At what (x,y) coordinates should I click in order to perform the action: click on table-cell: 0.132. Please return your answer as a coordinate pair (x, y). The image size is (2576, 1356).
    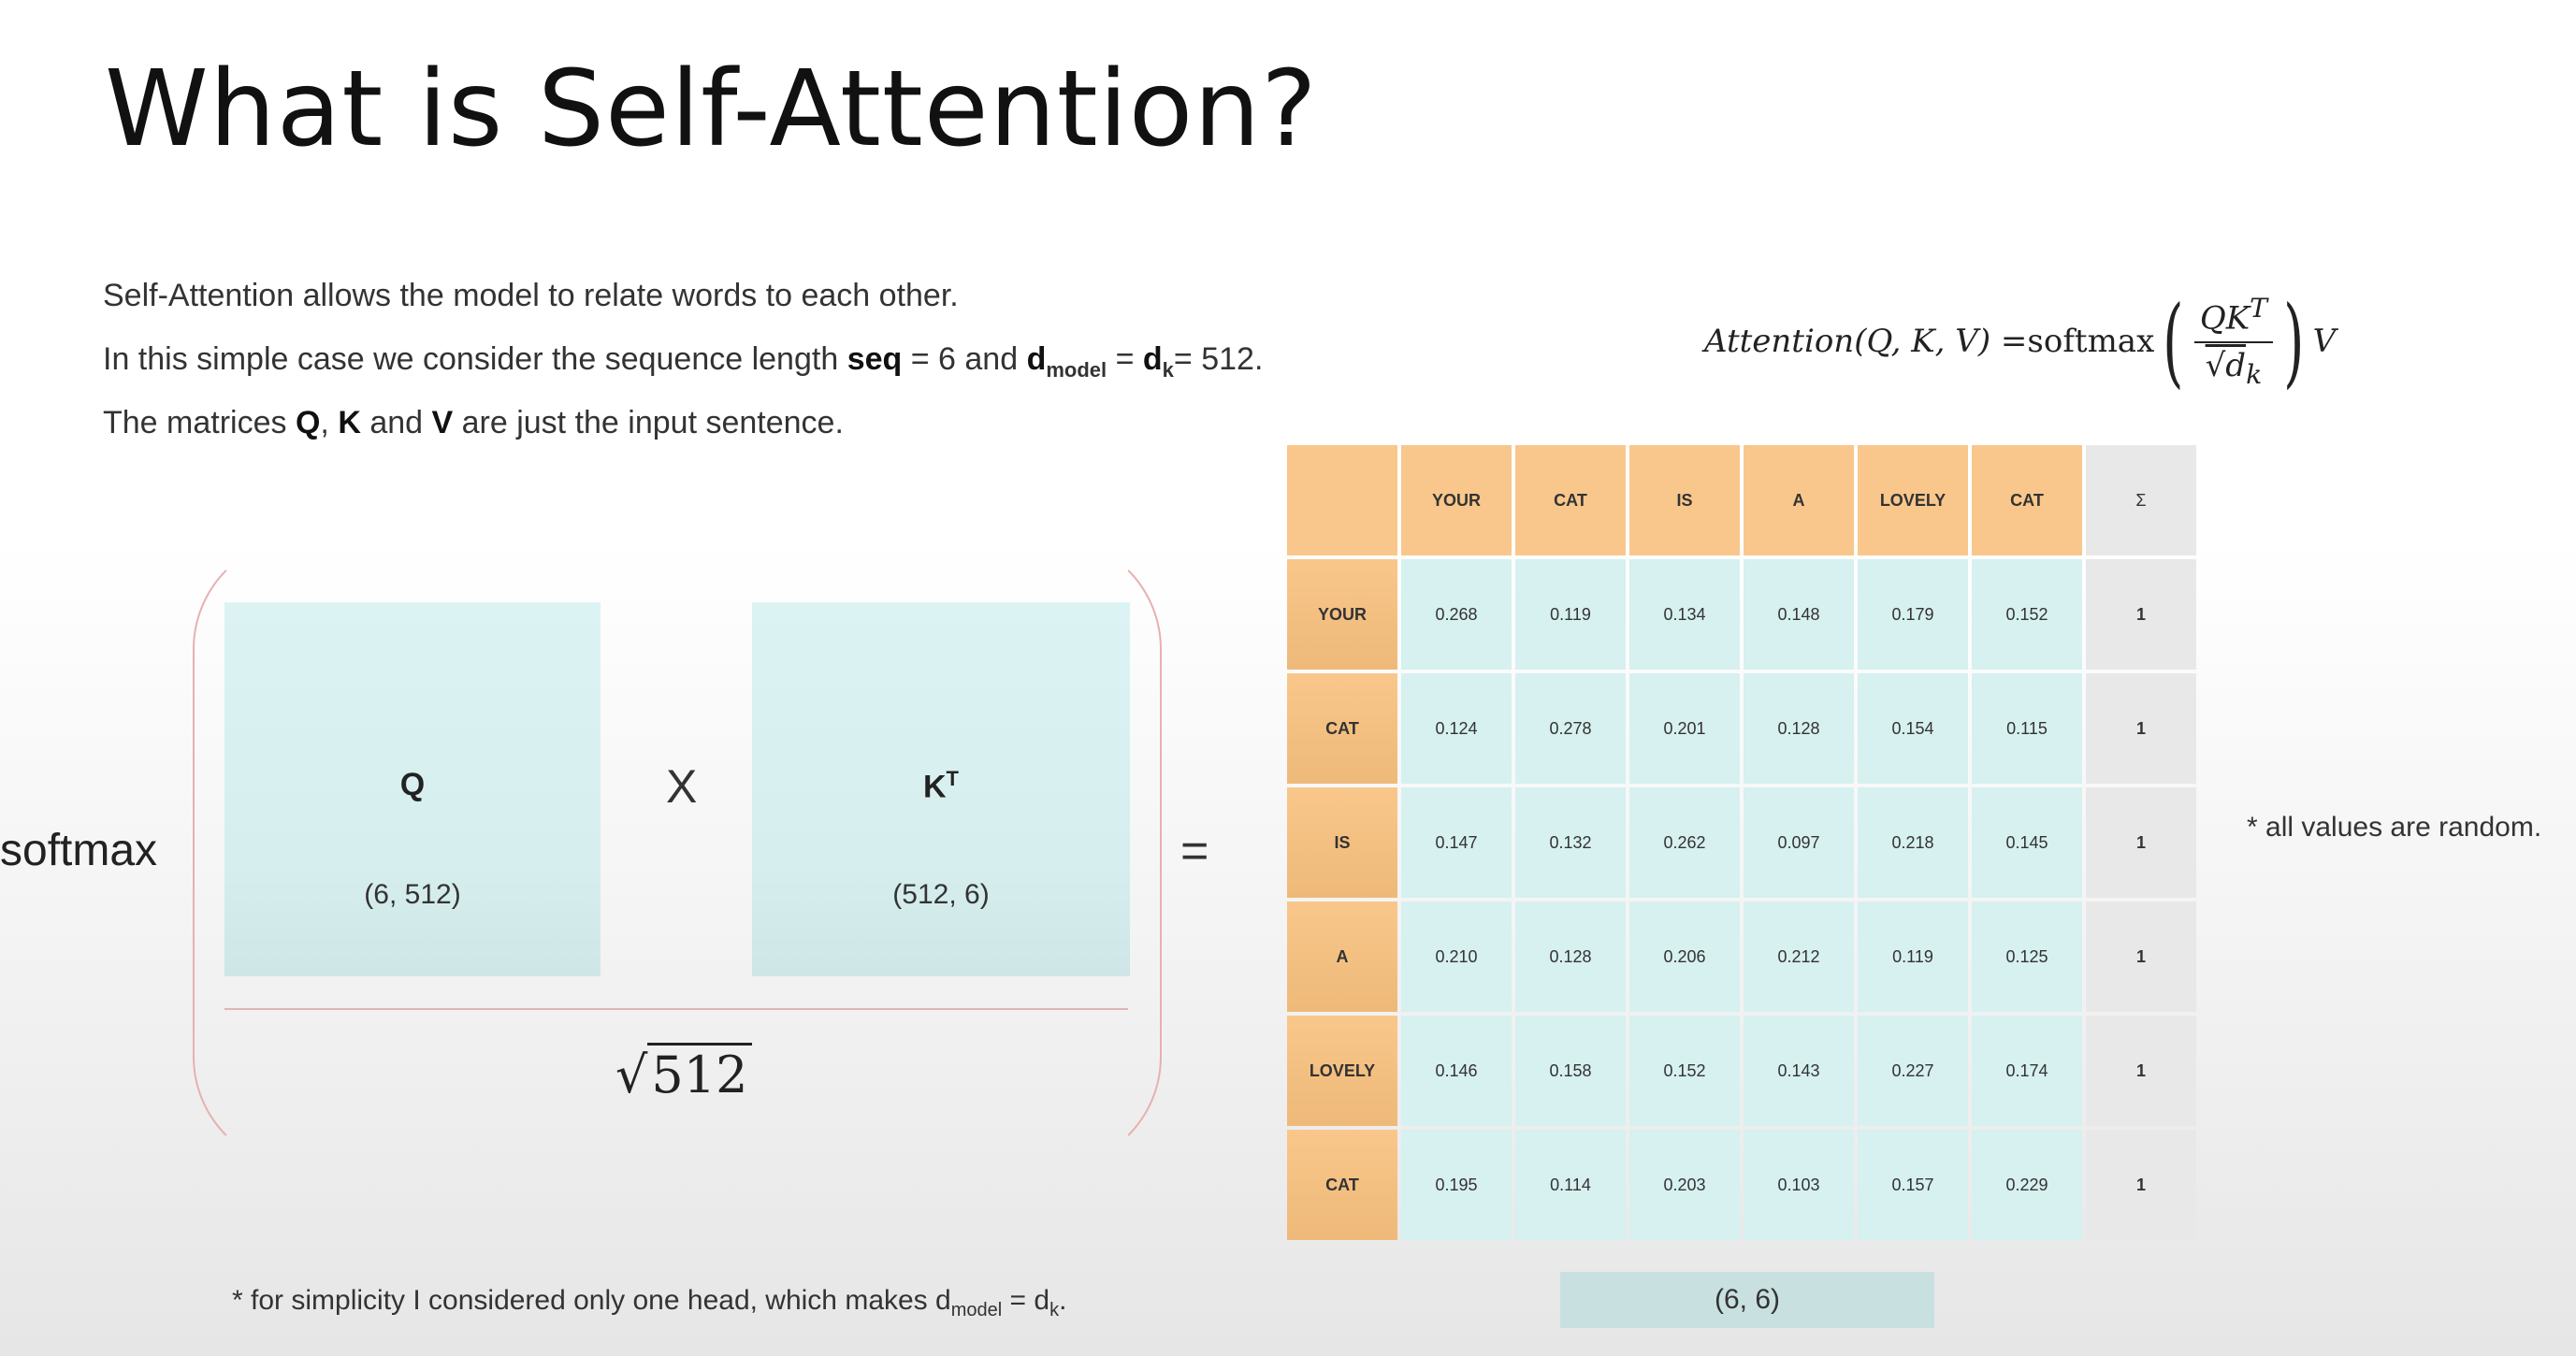
    Looking at the image, I should click on (1571, 842).